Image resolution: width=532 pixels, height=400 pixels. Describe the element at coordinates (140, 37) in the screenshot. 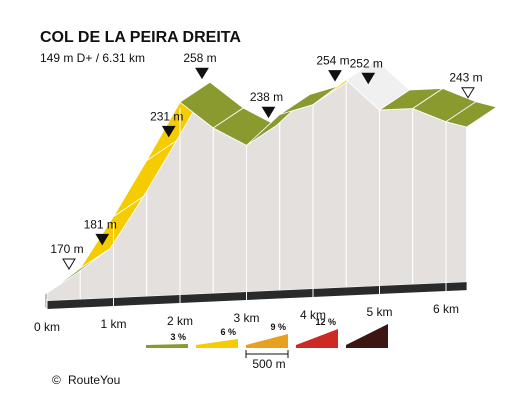

I see `chart-title: COL DE LA PEIRA DREITA` at that location.